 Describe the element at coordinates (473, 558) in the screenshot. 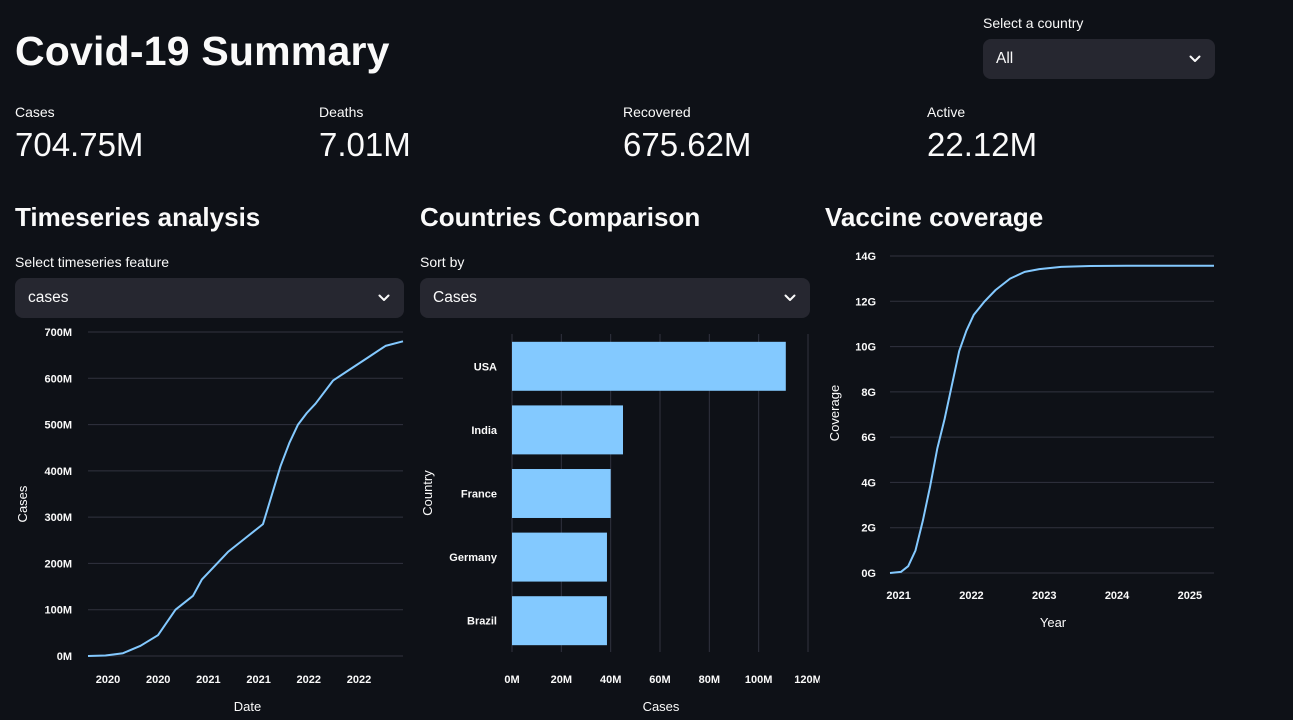

I see `category-label: Germany` at that location.